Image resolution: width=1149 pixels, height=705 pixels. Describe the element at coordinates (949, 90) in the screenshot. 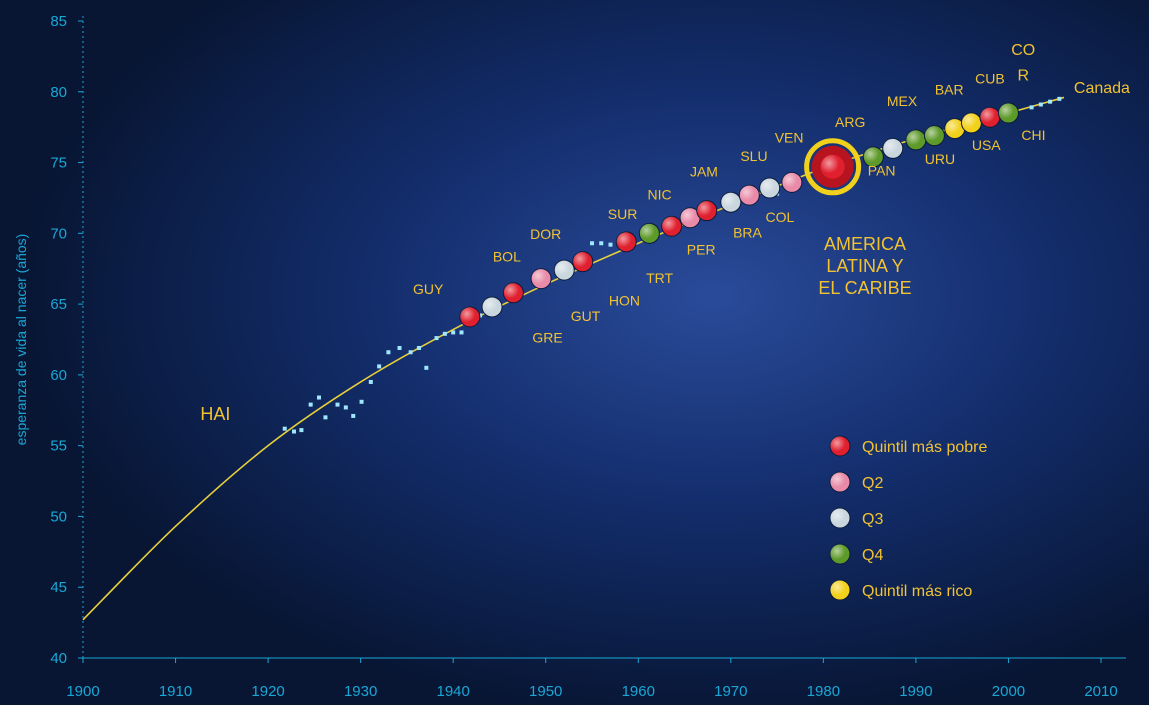

I see `label-bar: BAR` at that location.